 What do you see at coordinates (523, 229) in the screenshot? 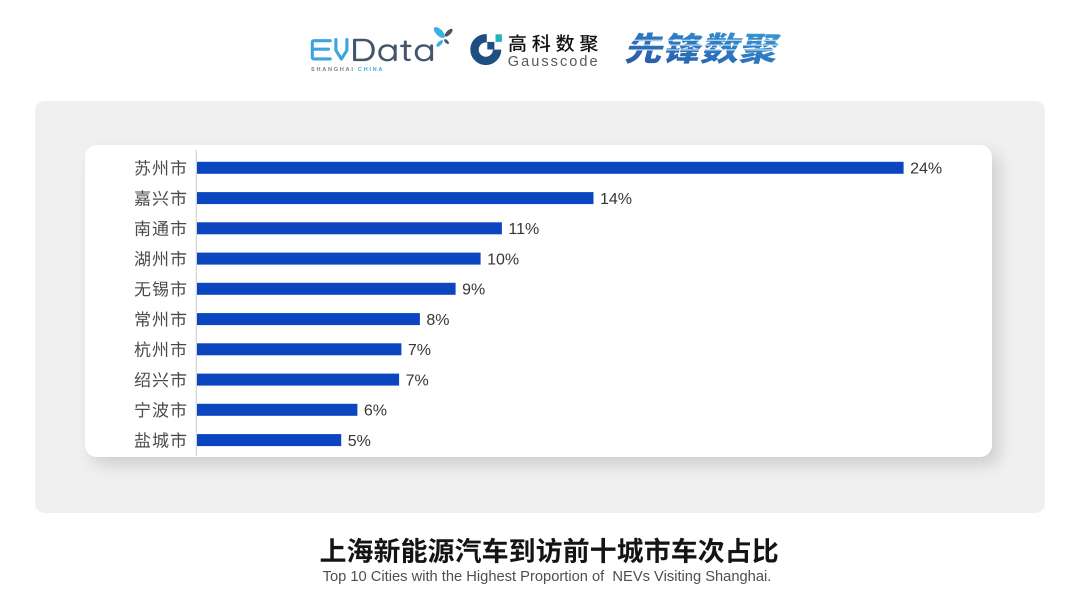
I see `svg-text: 11%` at bounding box center [523, 229].